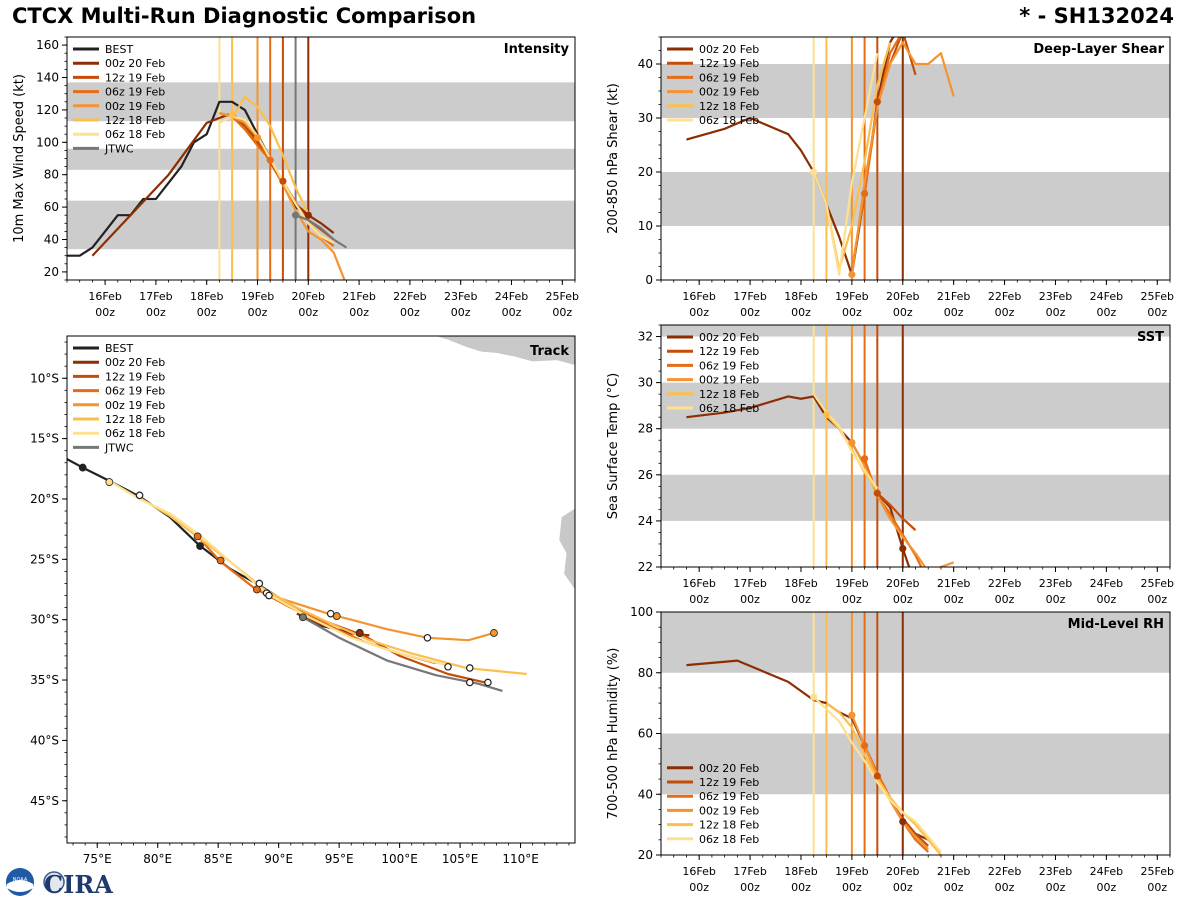 The width and height of the screenshot is (1200, 900). I want to click on y-tick-label: 20°S, so click(44, 499).